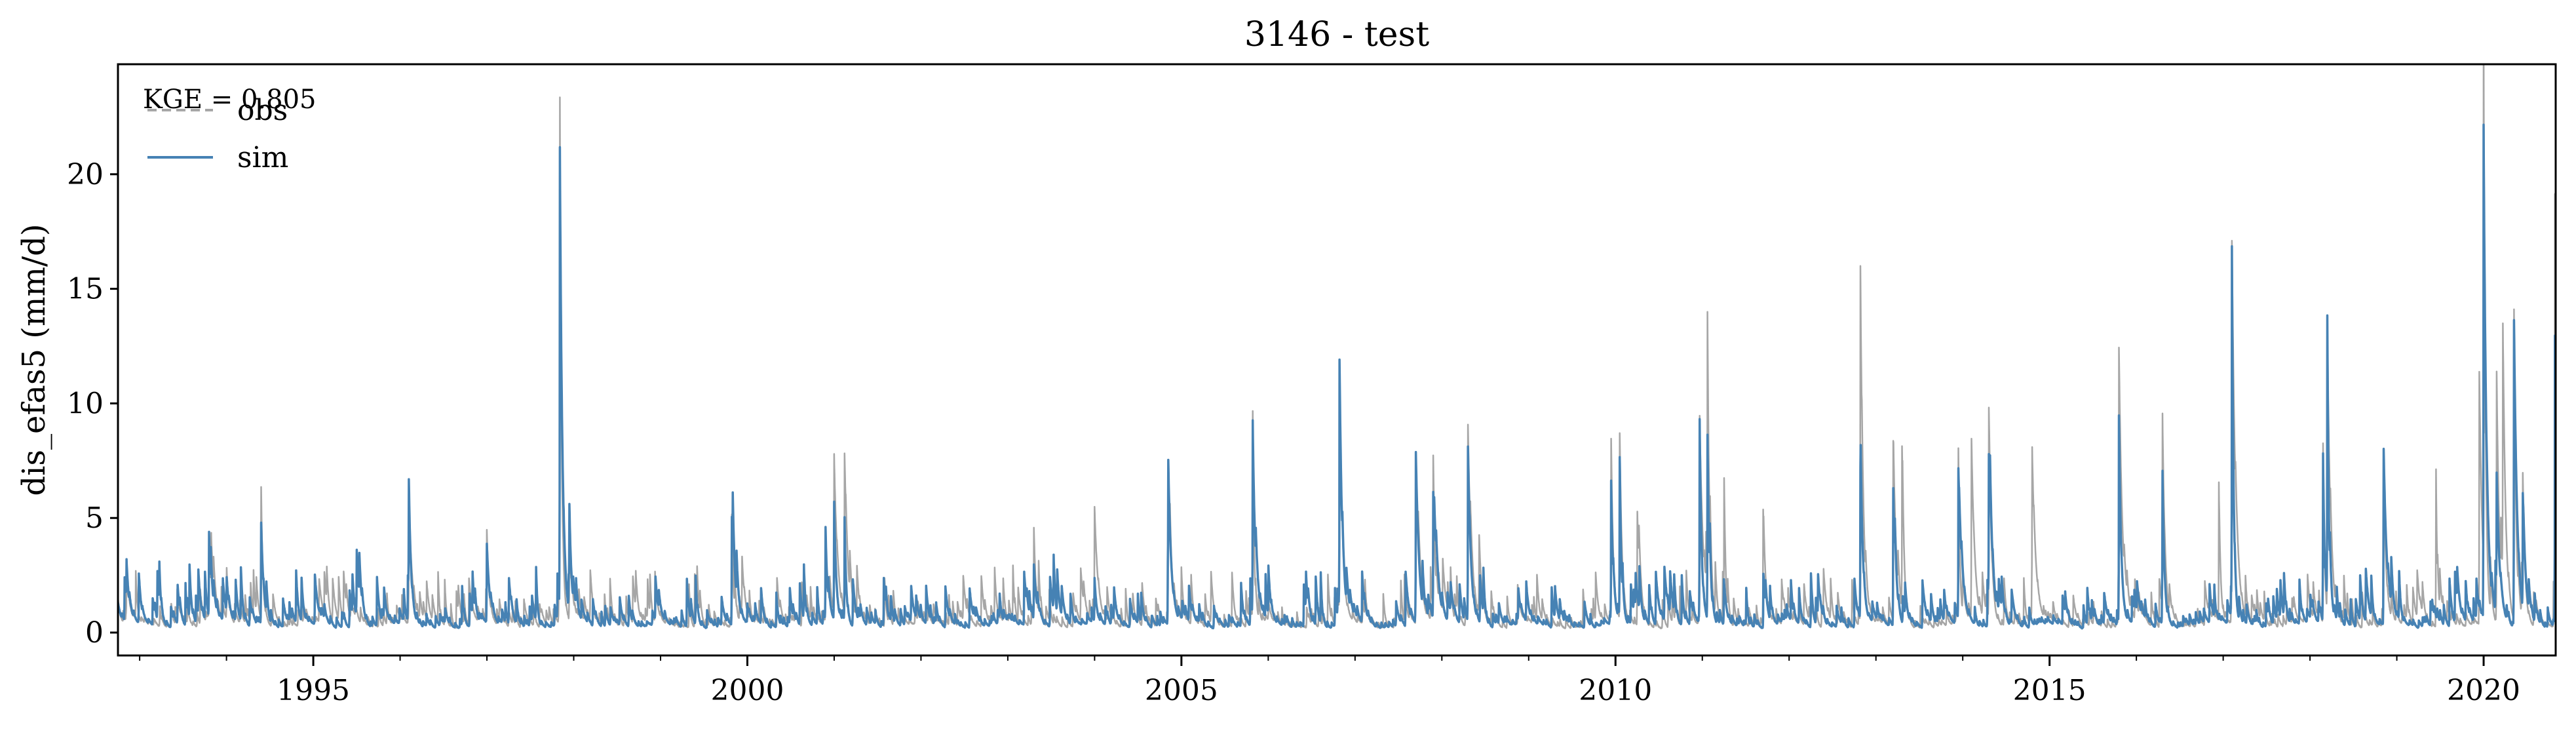 The image size is (2576, 742). What do you see at coordinates (2483, 690) in the screenshot?
I see `x-tick-label: 2020` at bounding box center [2483, 690].